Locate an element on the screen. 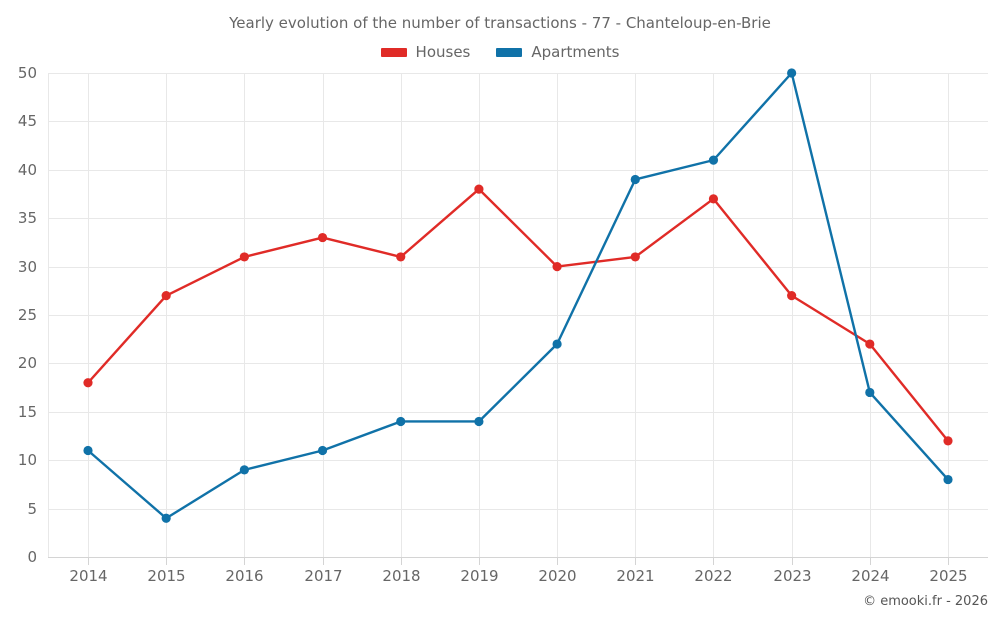 The image size is (1000, 625). chart-legend: Houses Apartments is located at coordinates (500, 52).